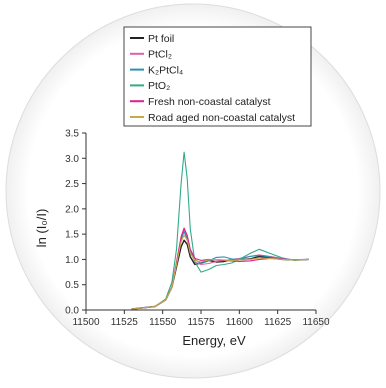 This screenshot has width=386, height=388. I want to click on legend-label-2: PtCl₂, so click(160, 55).